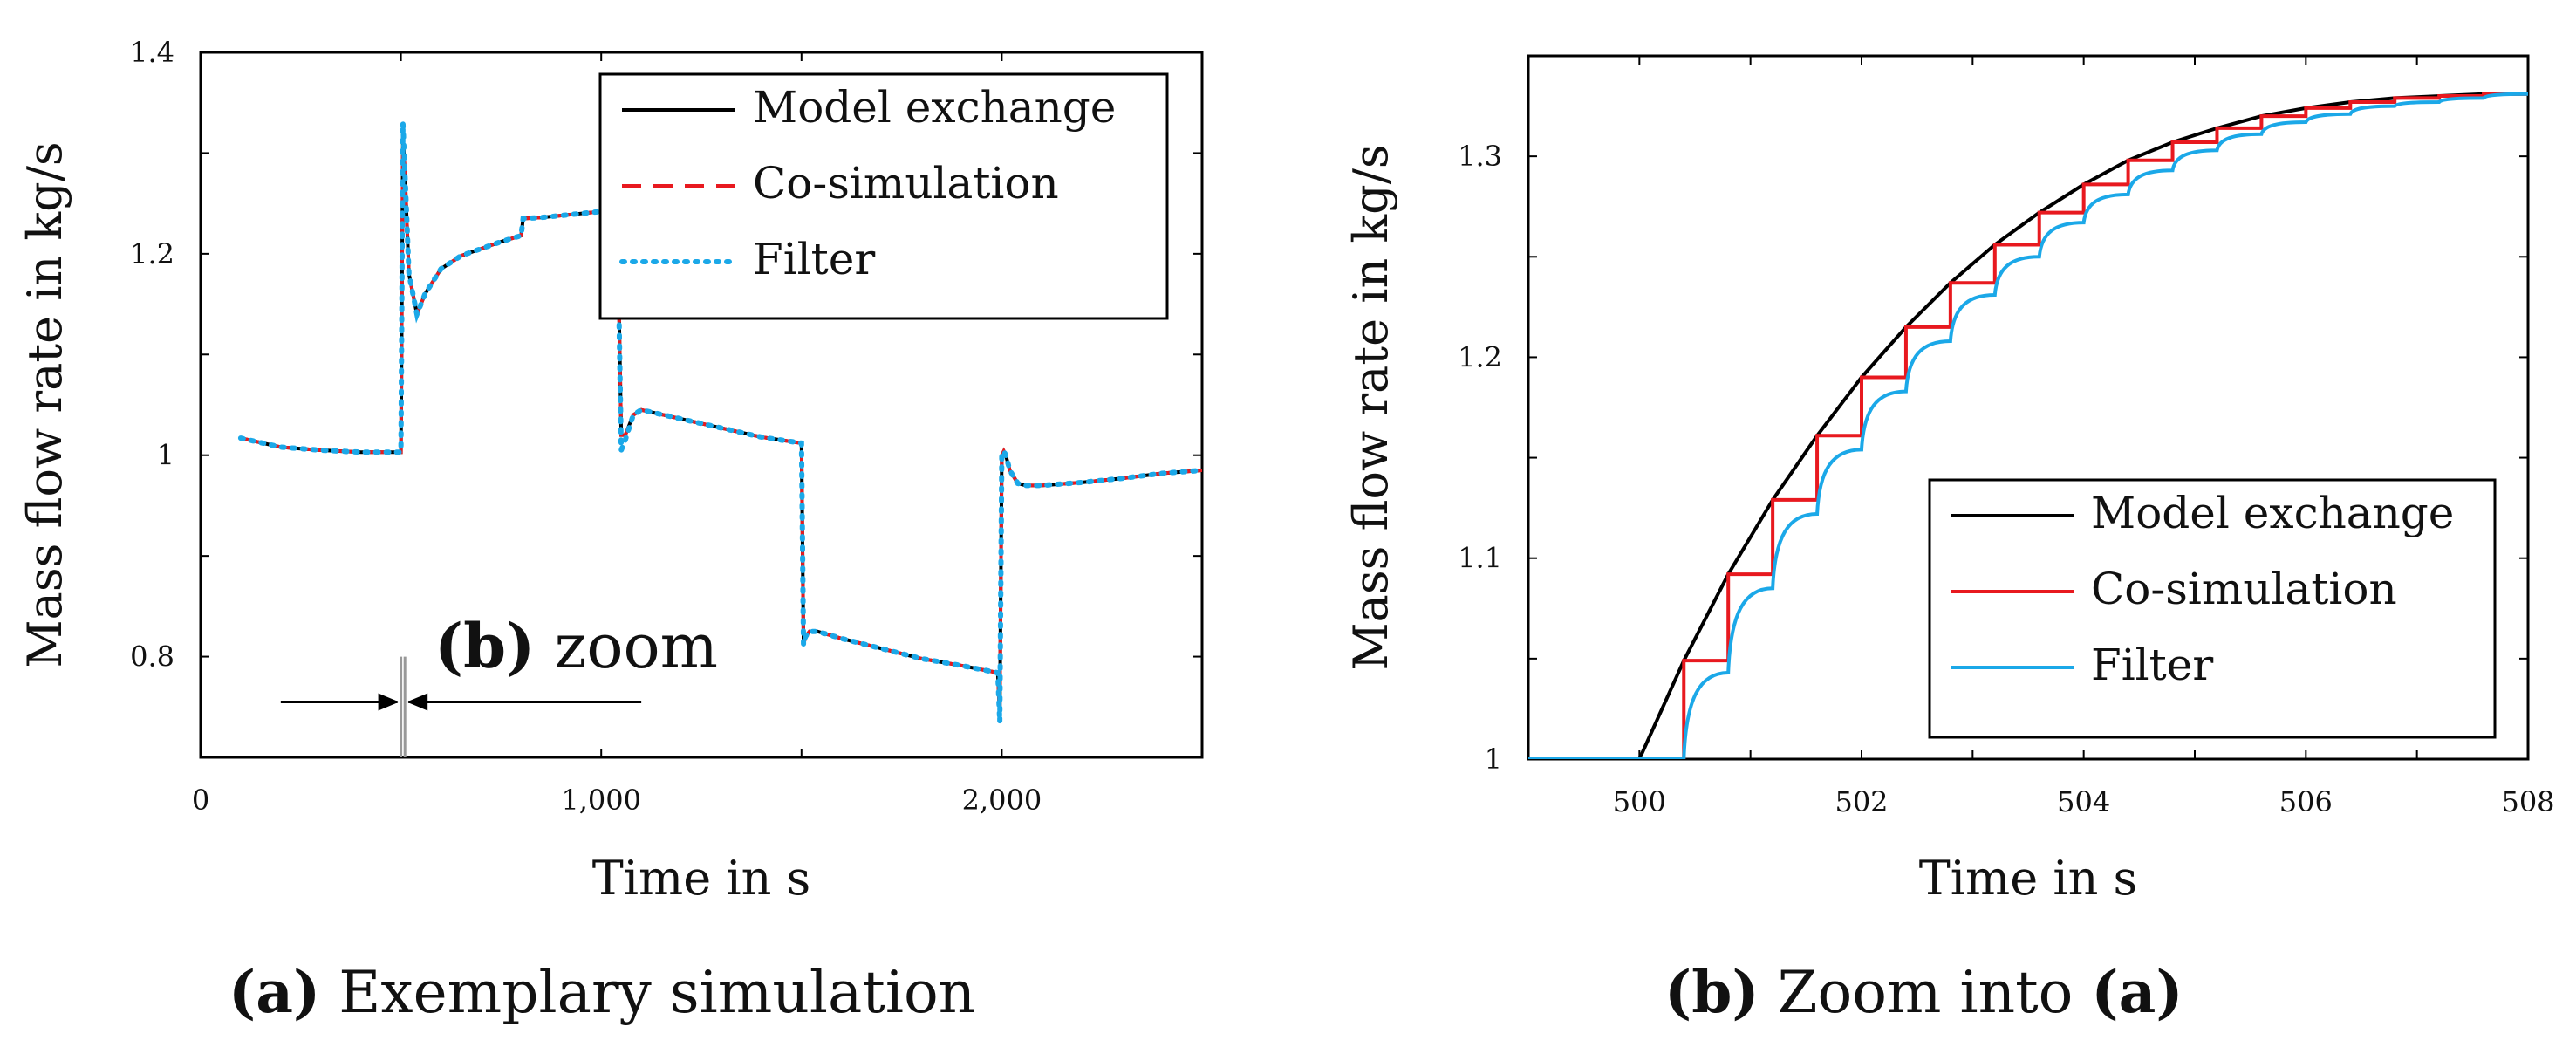  What do you see at coordinates (1639, 801) in the screenshot?
I see `x-tick-label: 500` at bounding box center [1639, 801].